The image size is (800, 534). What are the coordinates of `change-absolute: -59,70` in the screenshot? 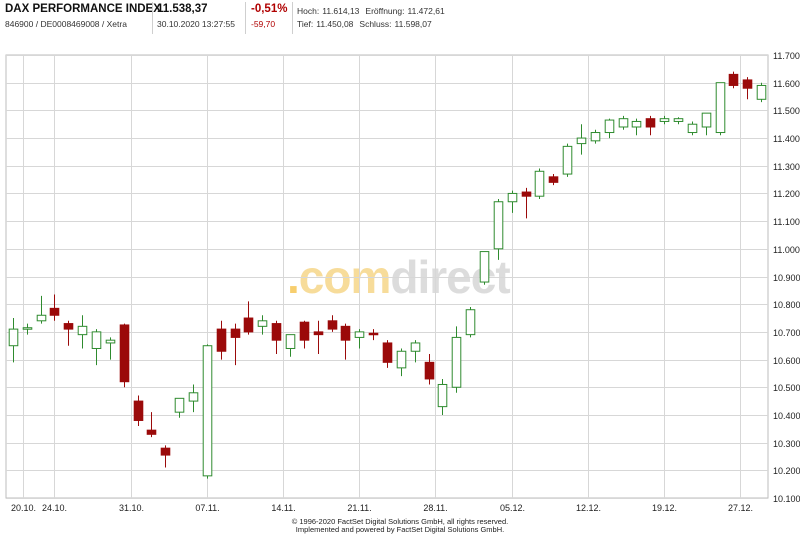 It's located at (263, 24).